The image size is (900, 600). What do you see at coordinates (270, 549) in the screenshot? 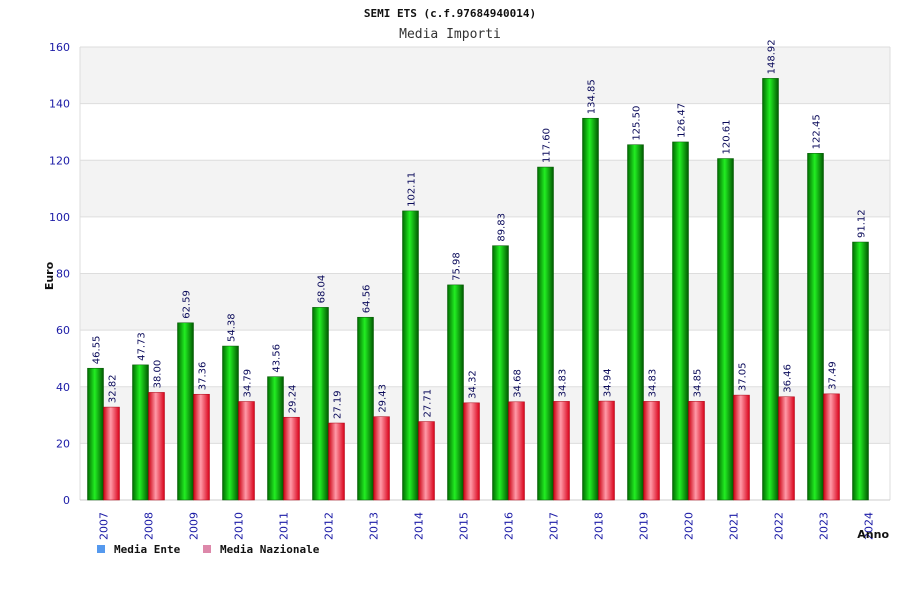
I see `legend-label-media-nazionale: Media Nazionale` at bounding box center [270, 549].